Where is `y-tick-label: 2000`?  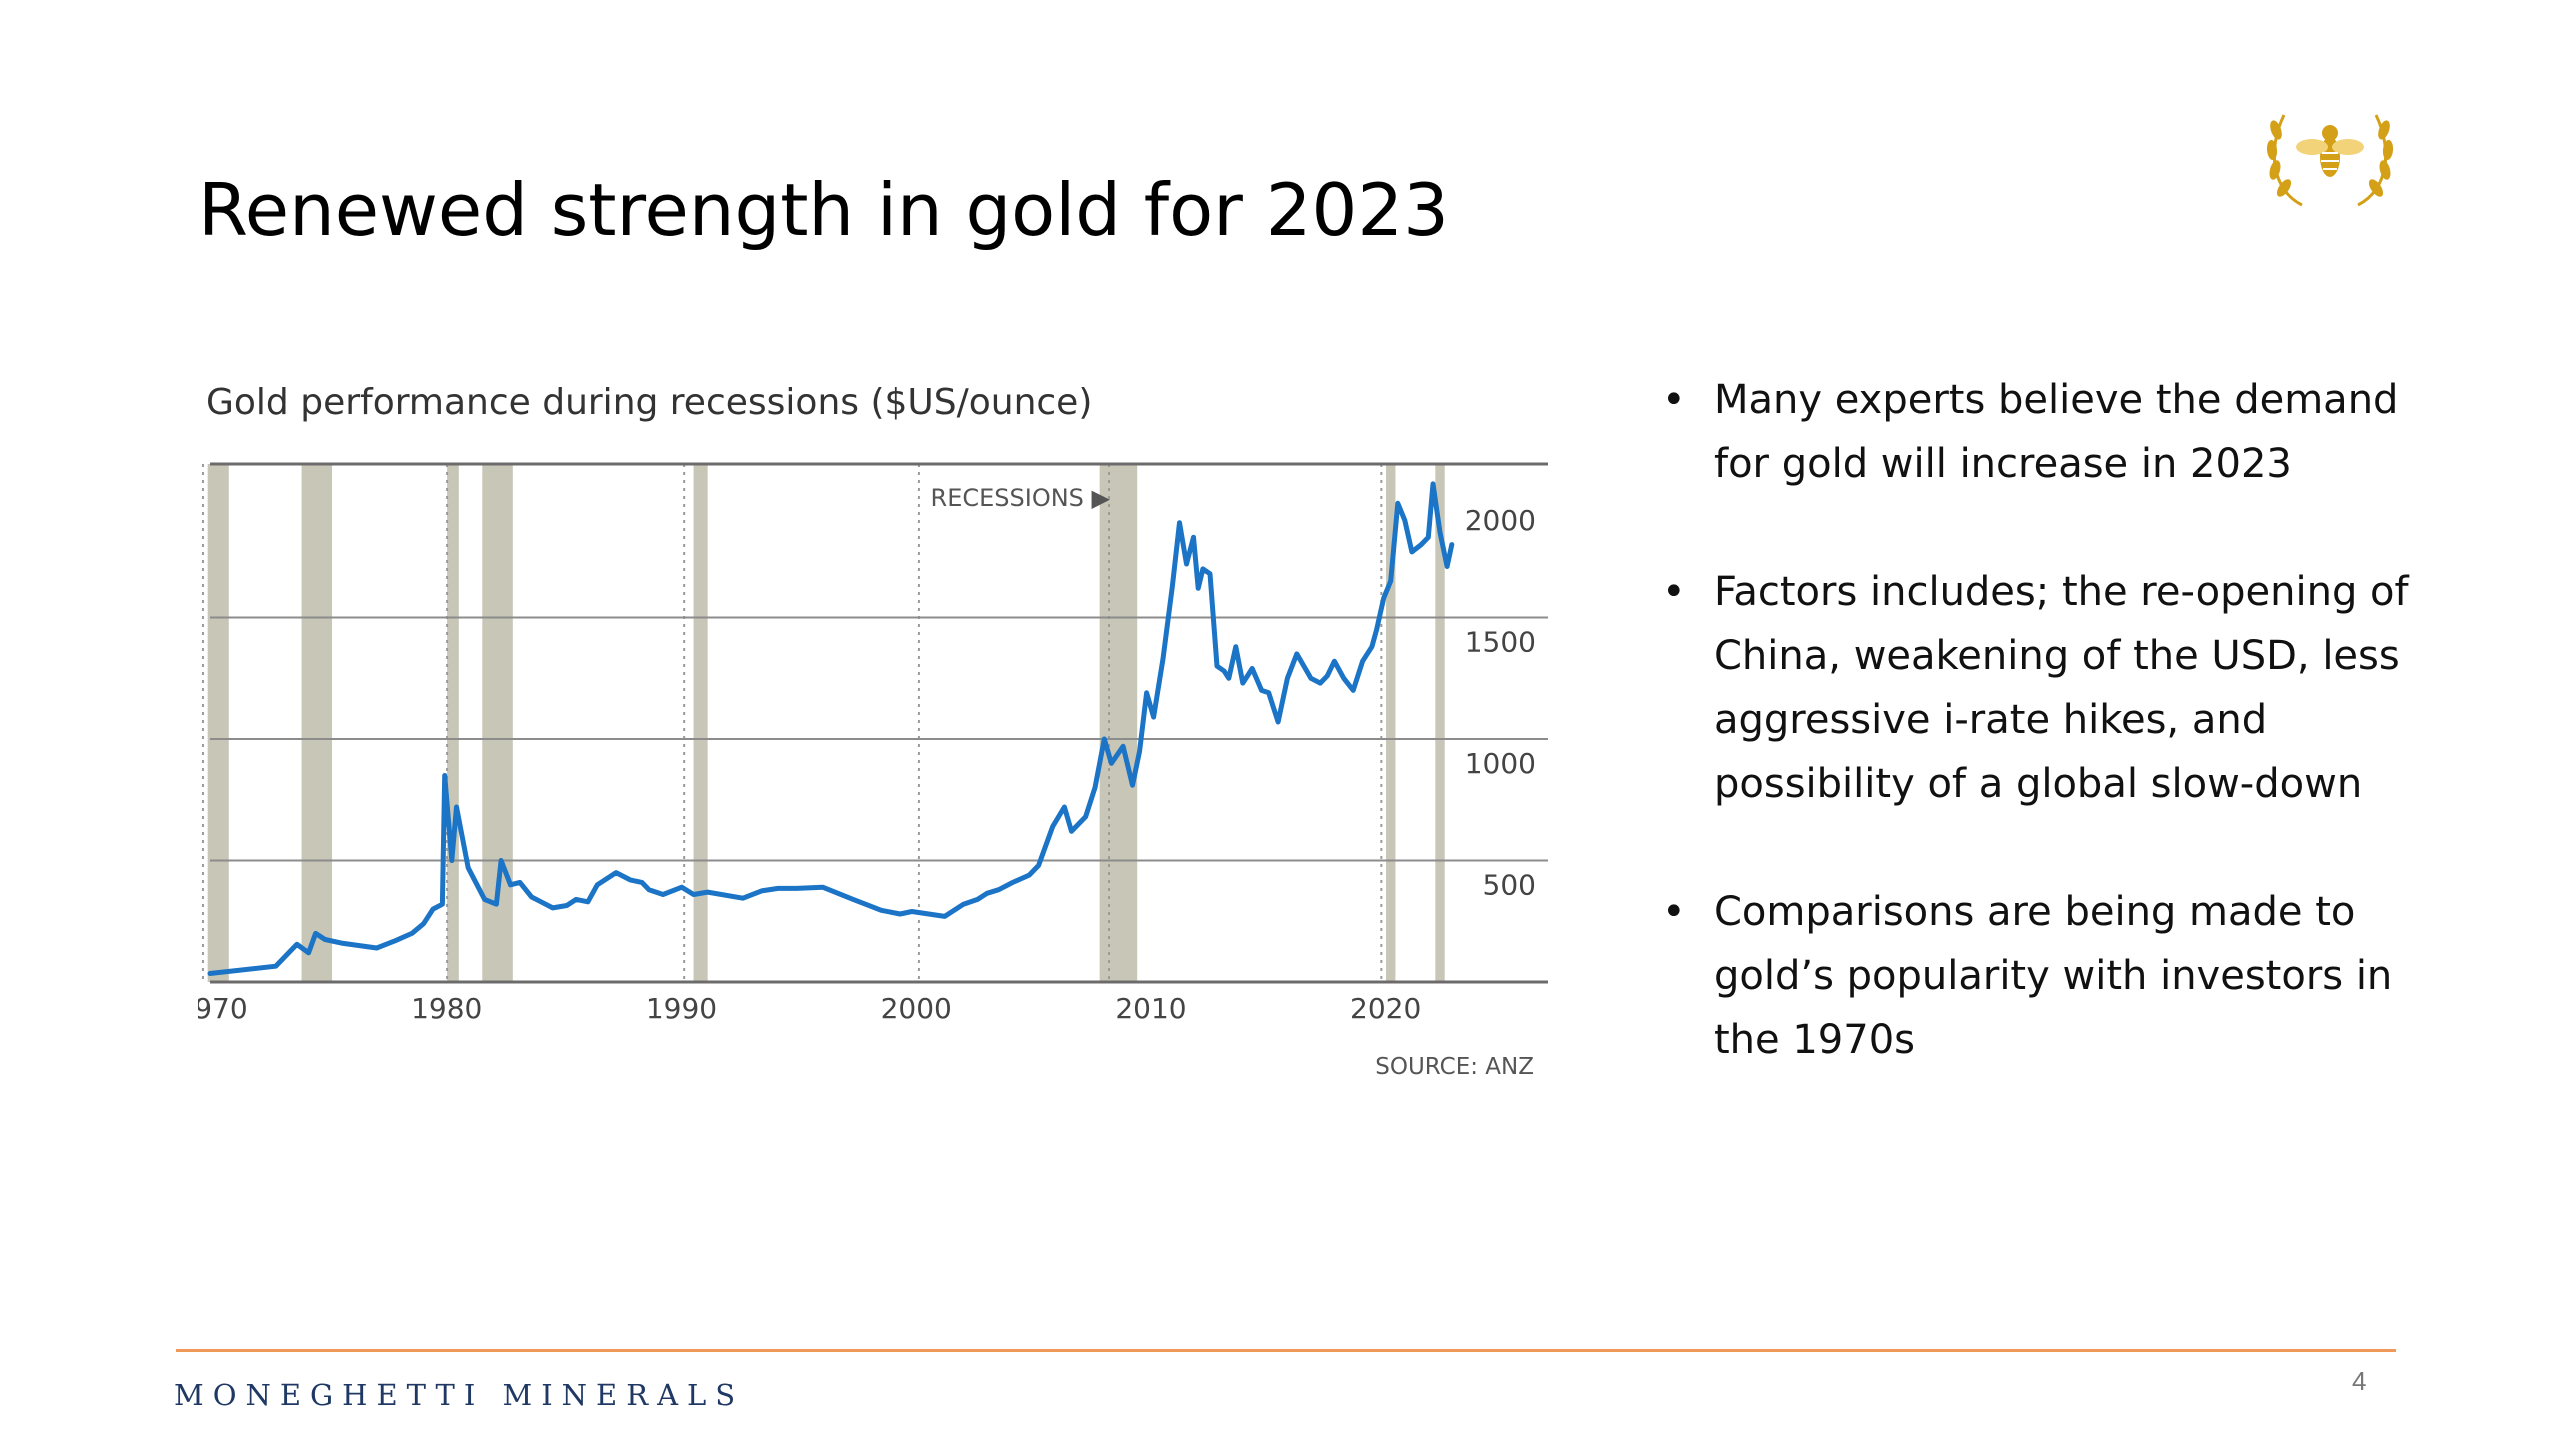
y-tick-label: 2000 is located at coordinates (1500, 520).